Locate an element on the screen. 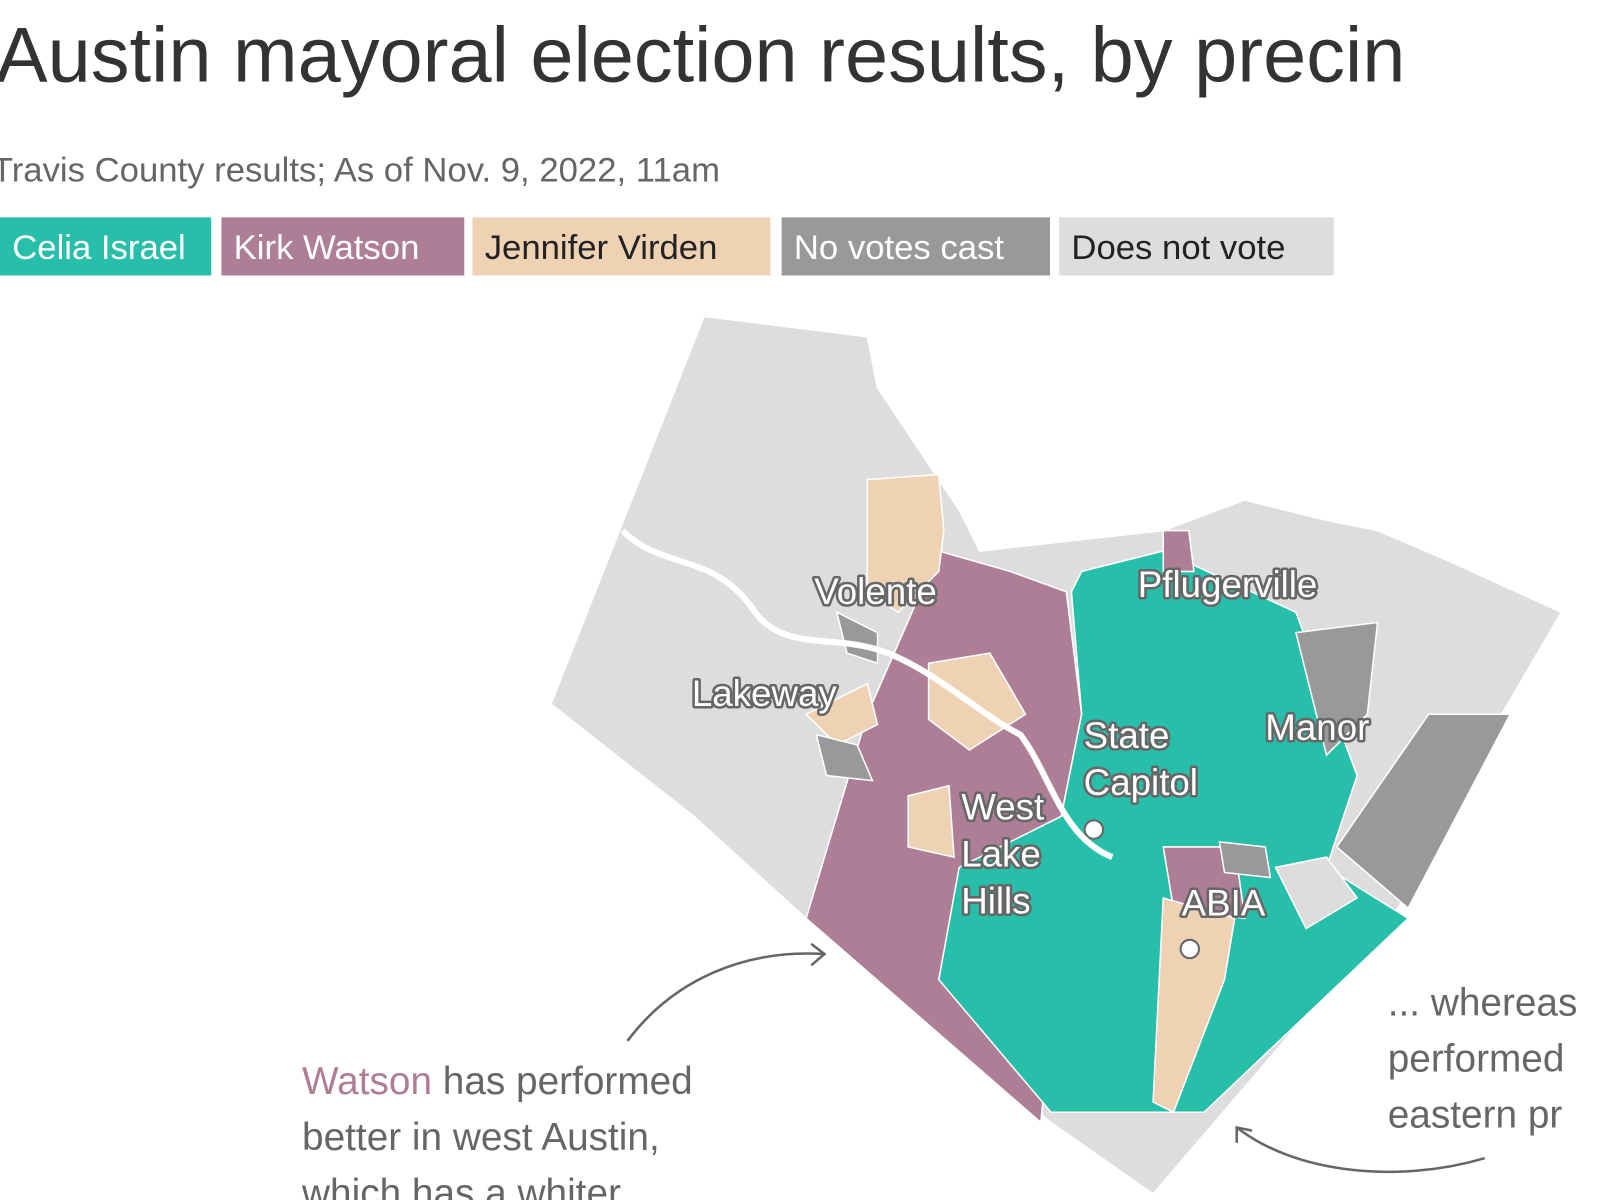  place-label: Volente is located at coordinates (875, 591).